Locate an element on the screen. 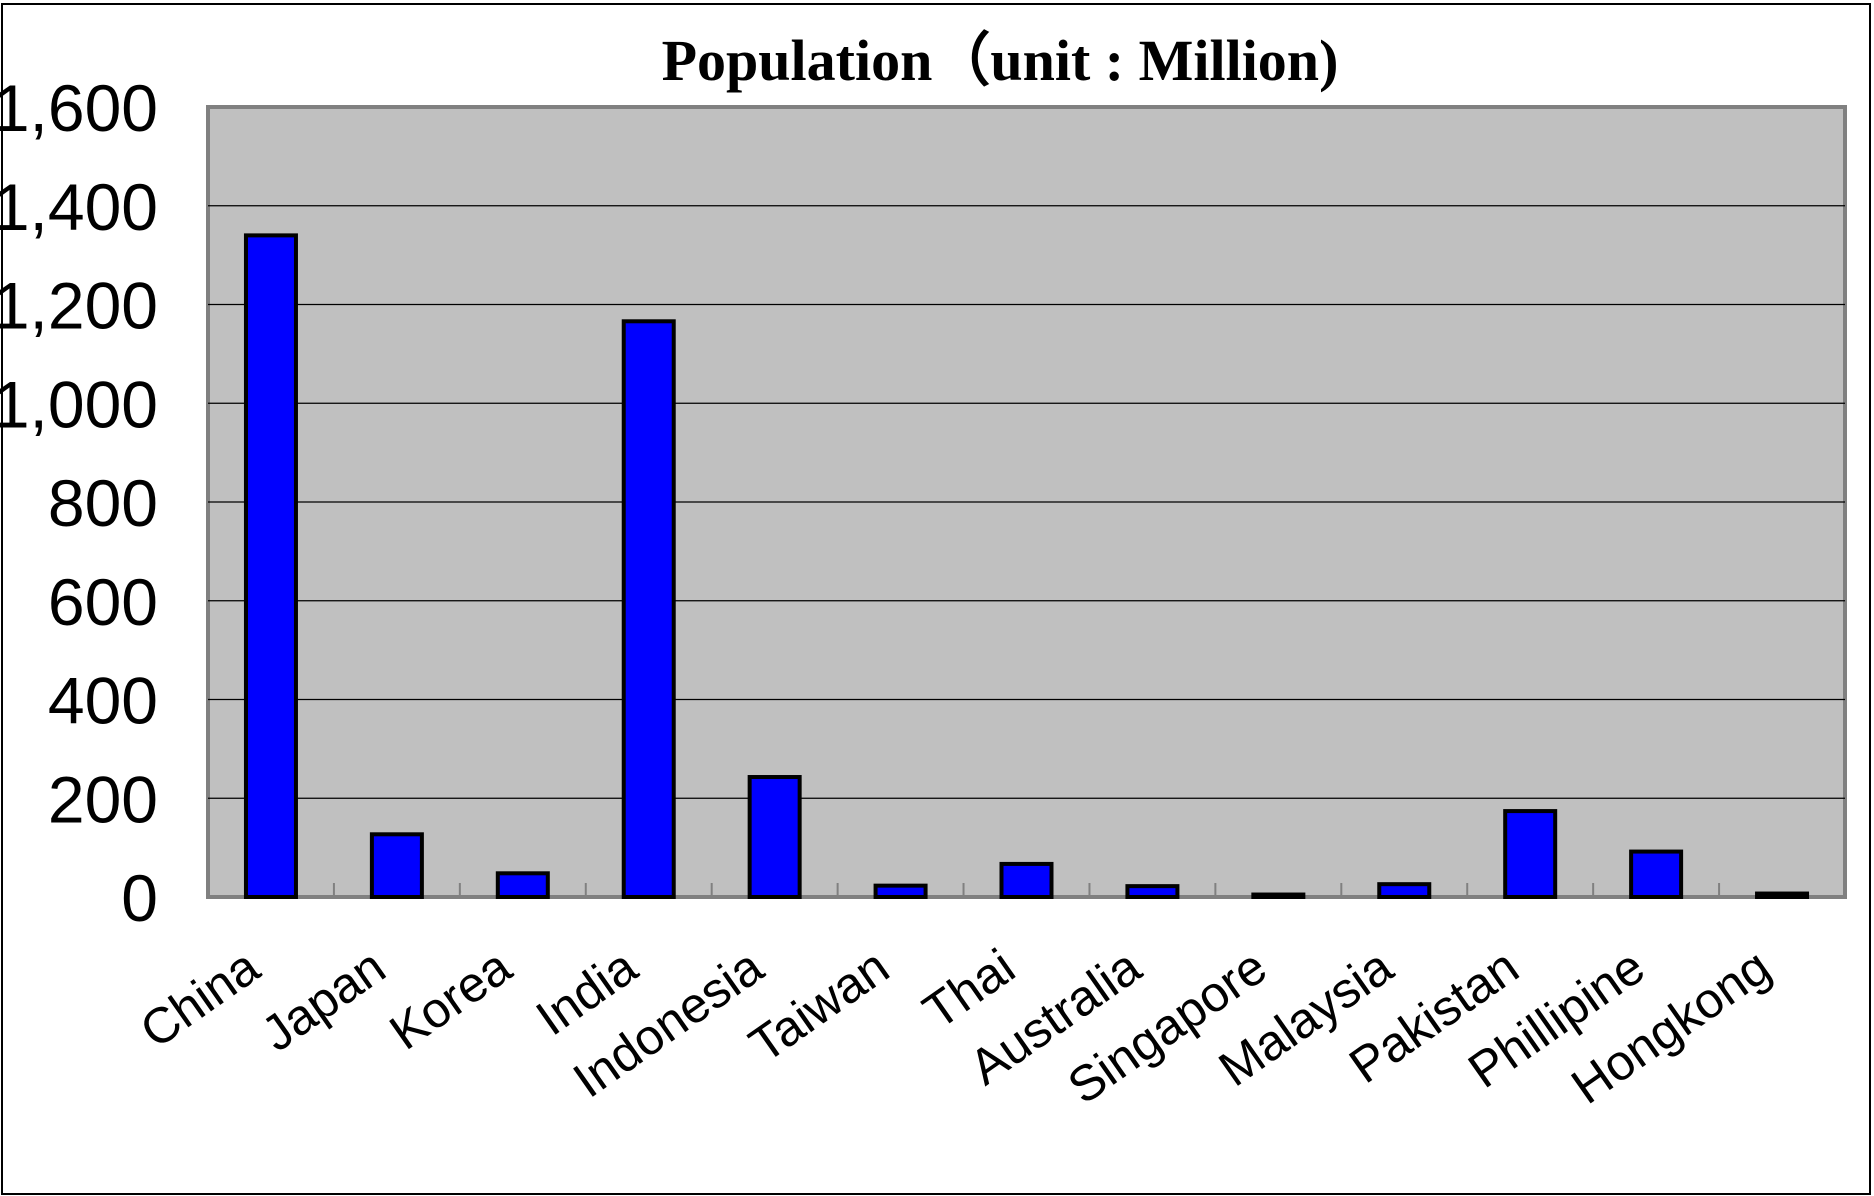  bar-china is located at coordinates (270, 566).